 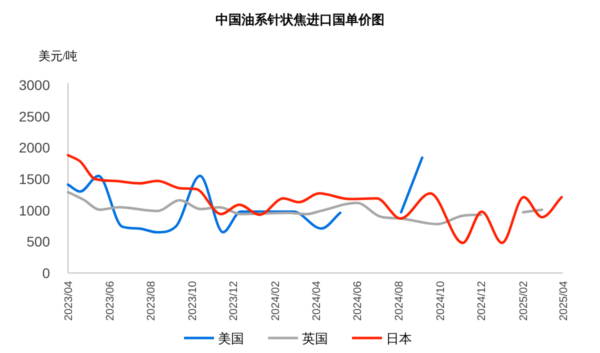 What do you see at coordinates (315, 338) in the screenshot?
I see `legend-label: 英国` at bounding box center [315, 338].